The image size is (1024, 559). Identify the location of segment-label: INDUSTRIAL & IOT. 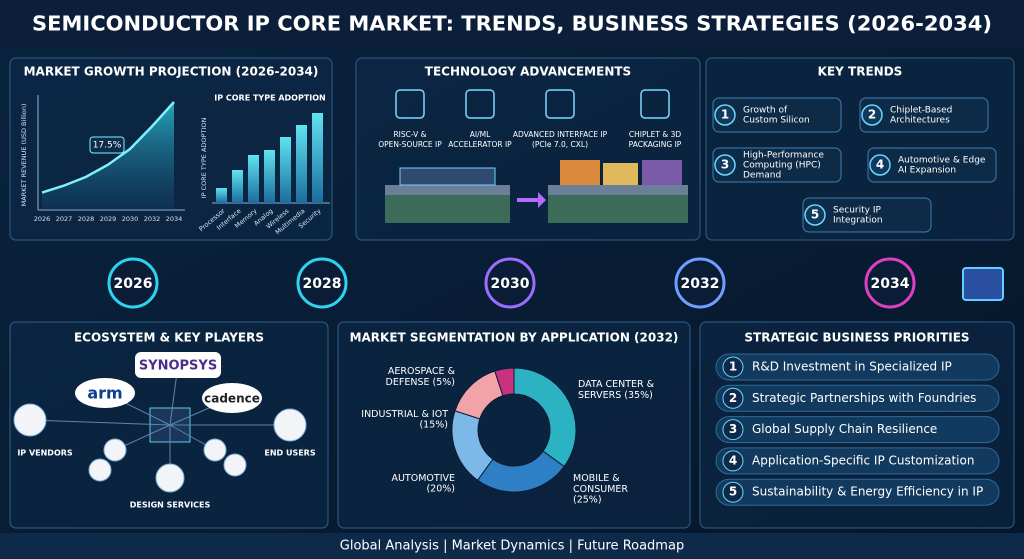
(404, 414).